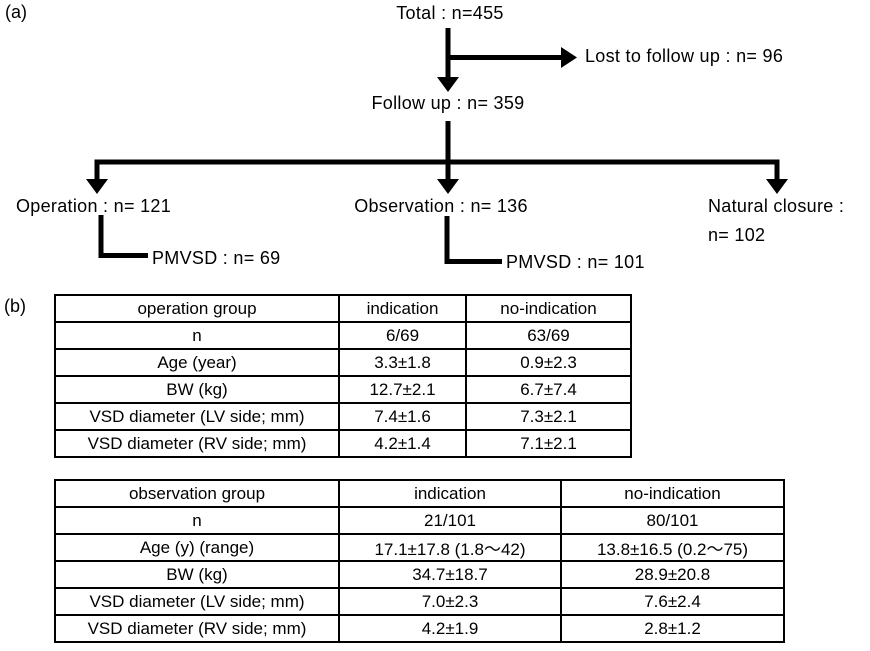 The height and width of the screenshot is (651, 870). Describe the element at coordinates (548, 362) in the screenshot. I see `data-cell: 0.9±2.3` at that location.